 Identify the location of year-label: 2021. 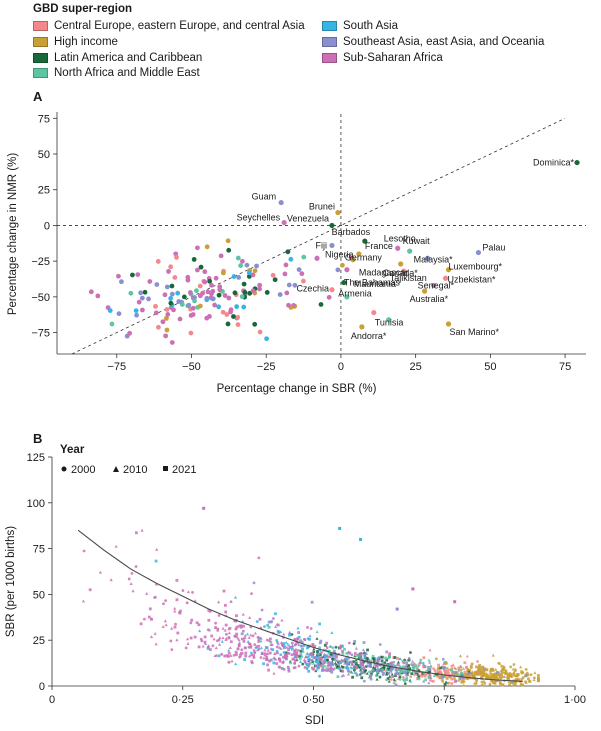
(184, 470).